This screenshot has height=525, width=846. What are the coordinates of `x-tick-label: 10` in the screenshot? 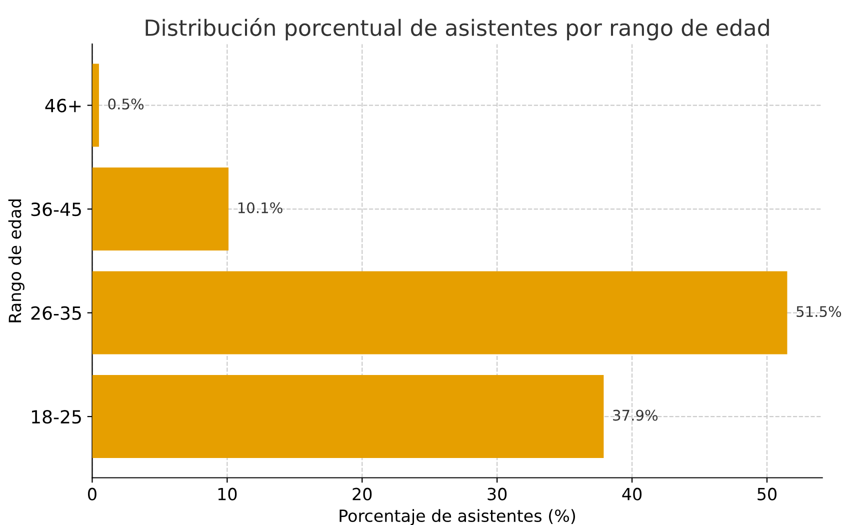 It's located at (227, 494).